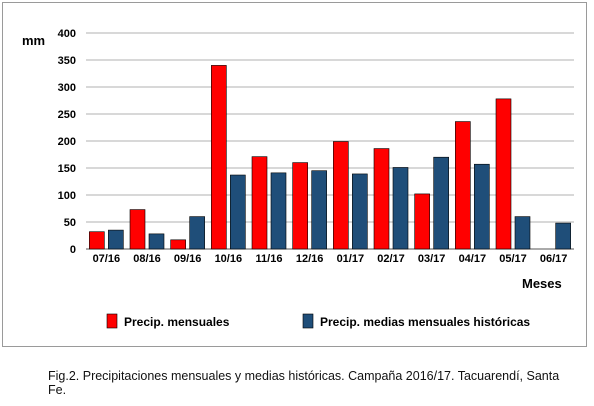 The height and width of the screenshot is (406, 594). What do you see at coordinates (33, 40) in the screenshot?
I see `y-axis-label: mm` at bounding box center [33, 40].